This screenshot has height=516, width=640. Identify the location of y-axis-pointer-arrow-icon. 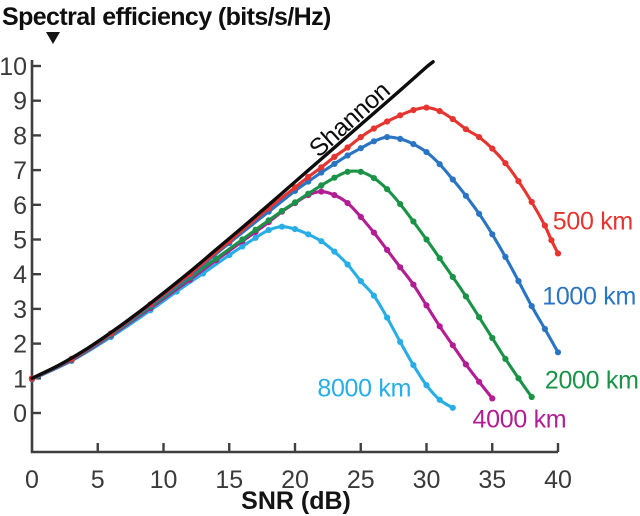
(53, 38).